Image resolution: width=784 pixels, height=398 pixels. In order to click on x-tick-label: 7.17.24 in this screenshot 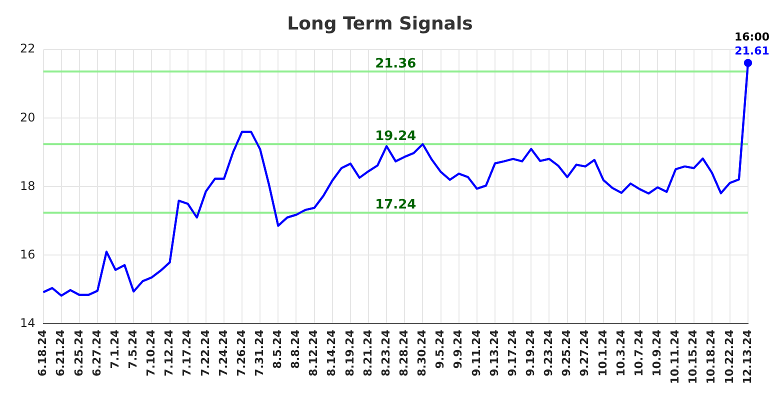, I will do `click(187, 352)`.